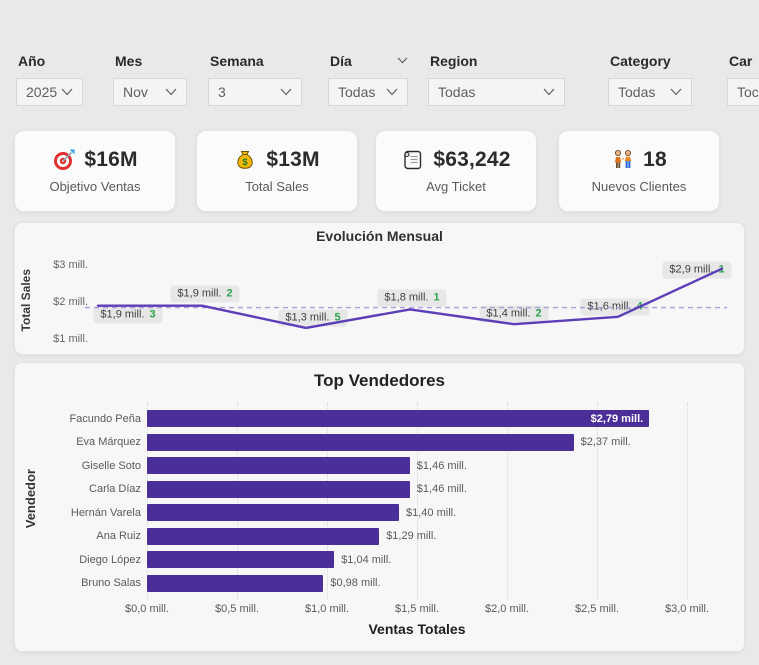 This screenshot has width=759, height=665. Describe the element at coordinates (617, 418) in the screenshot. I see `bar-value-label: $2,79 mill.` at that location.